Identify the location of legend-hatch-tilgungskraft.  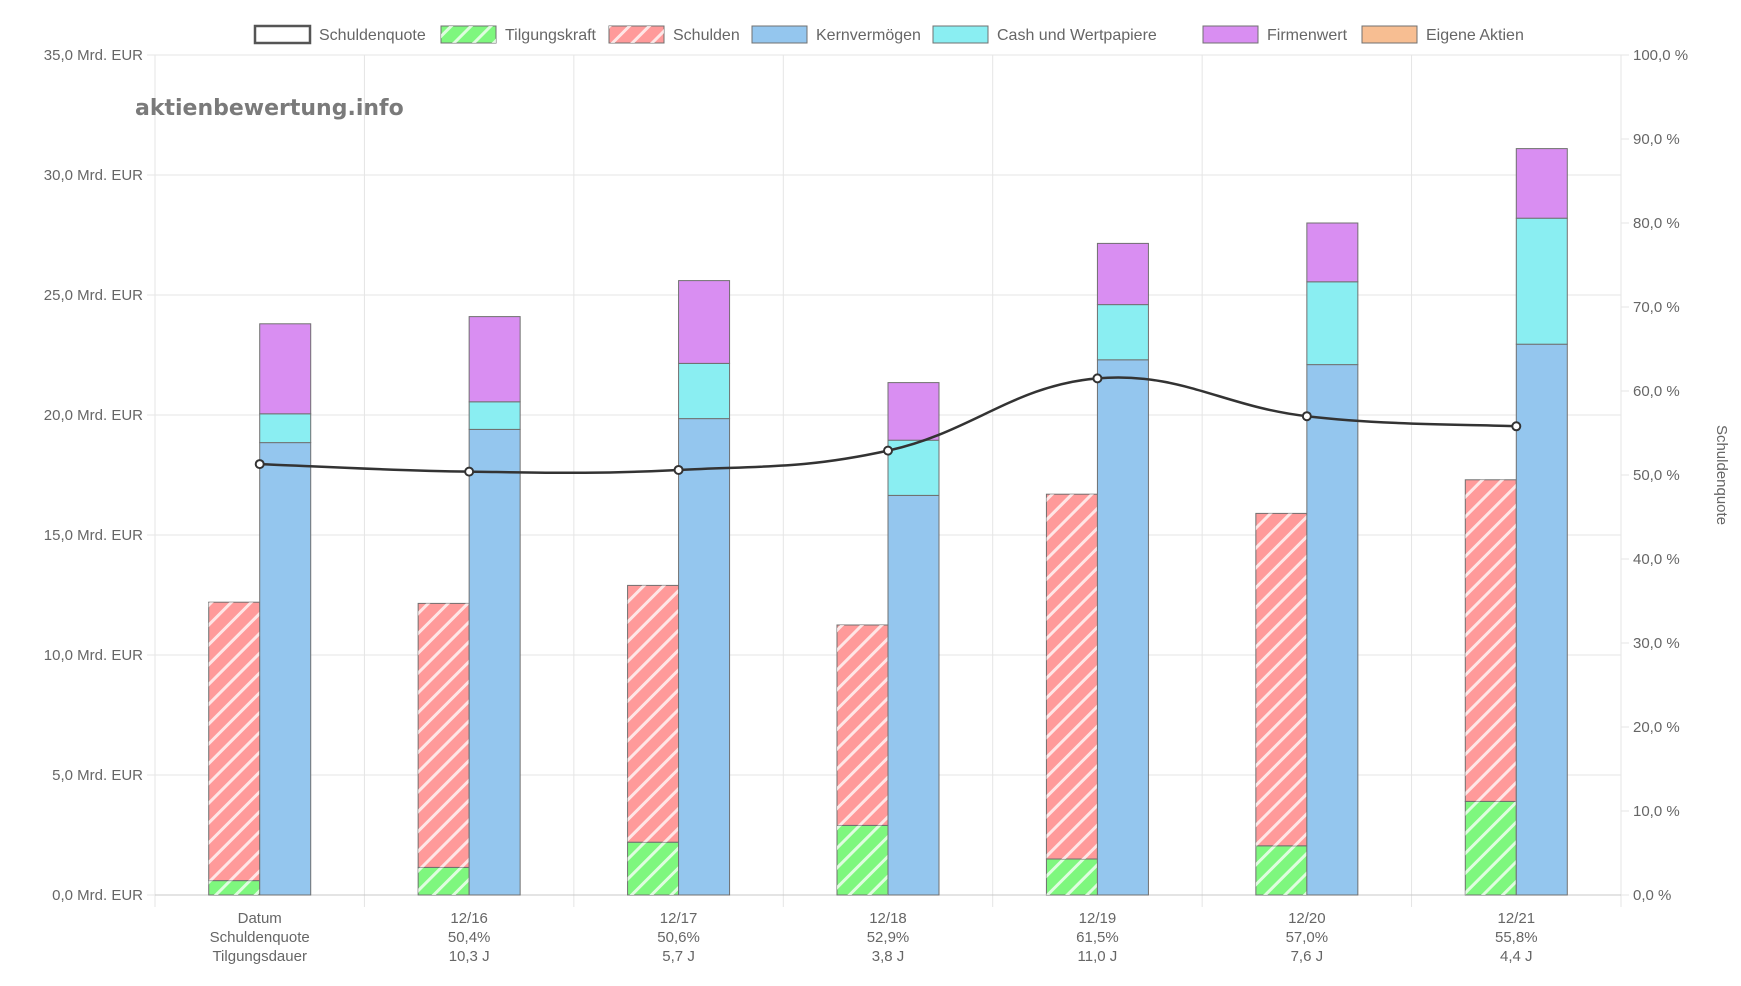
(468, 34).